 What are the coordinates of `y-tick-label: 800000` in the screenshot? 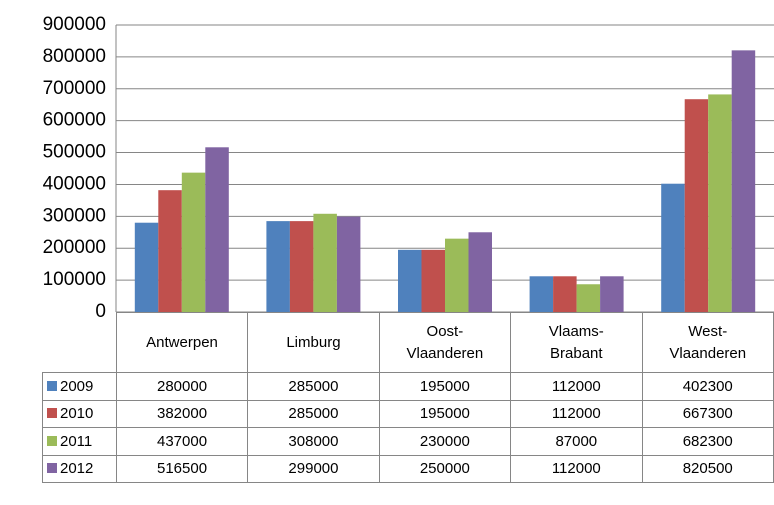 It's located at (74, 56).